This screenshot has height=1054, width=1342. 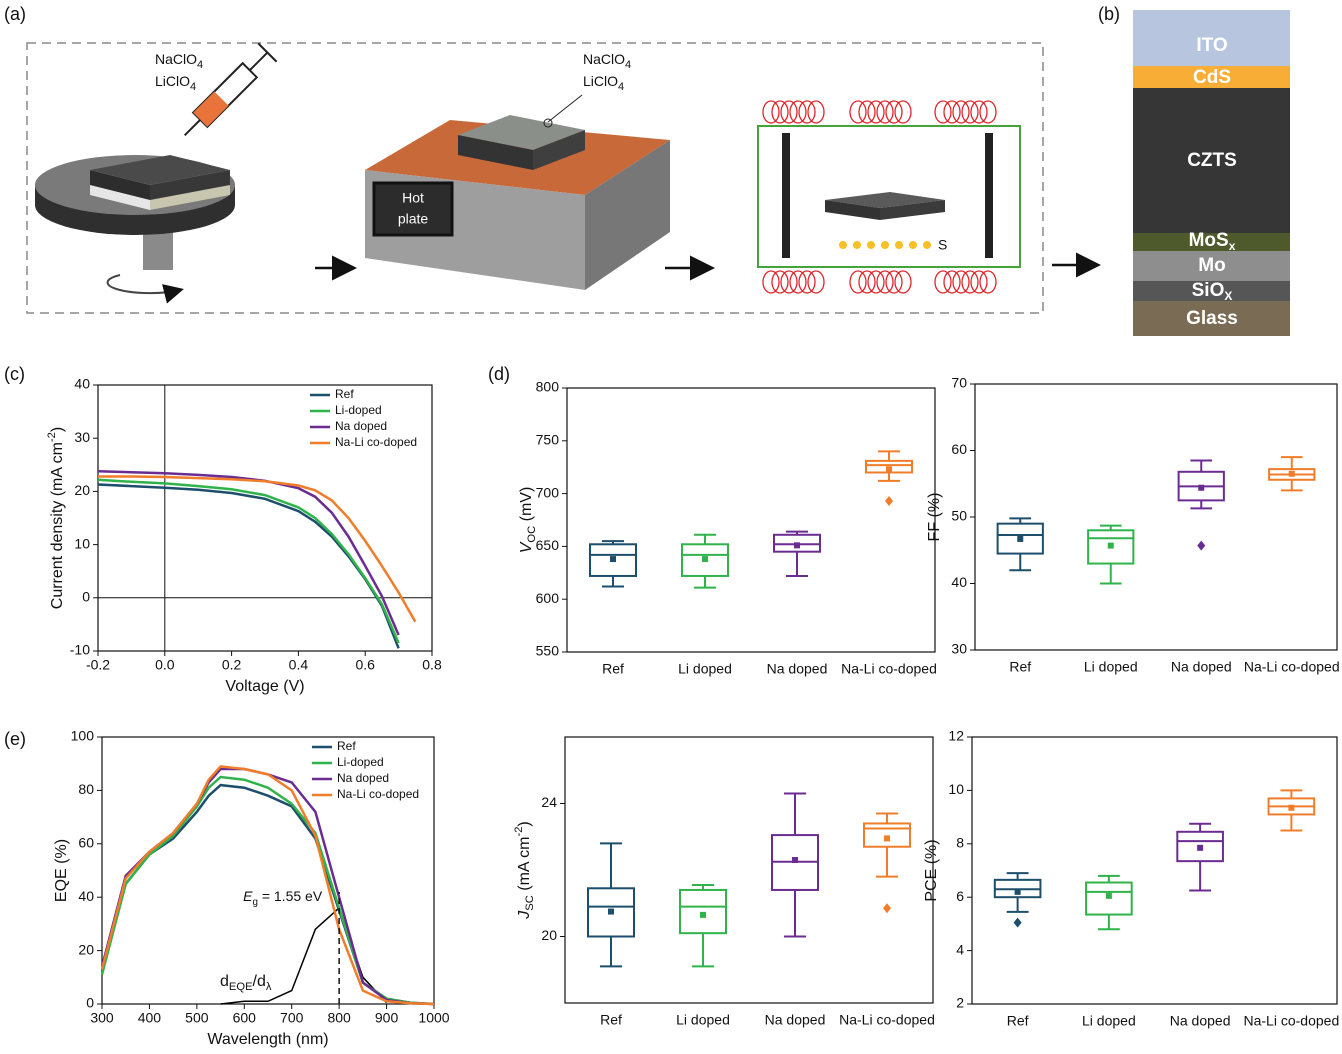 What do you see at coordinates (102, 1018) in the screenshot?
I see `x-tick-label: 300` at bounding box center [102, 1018].